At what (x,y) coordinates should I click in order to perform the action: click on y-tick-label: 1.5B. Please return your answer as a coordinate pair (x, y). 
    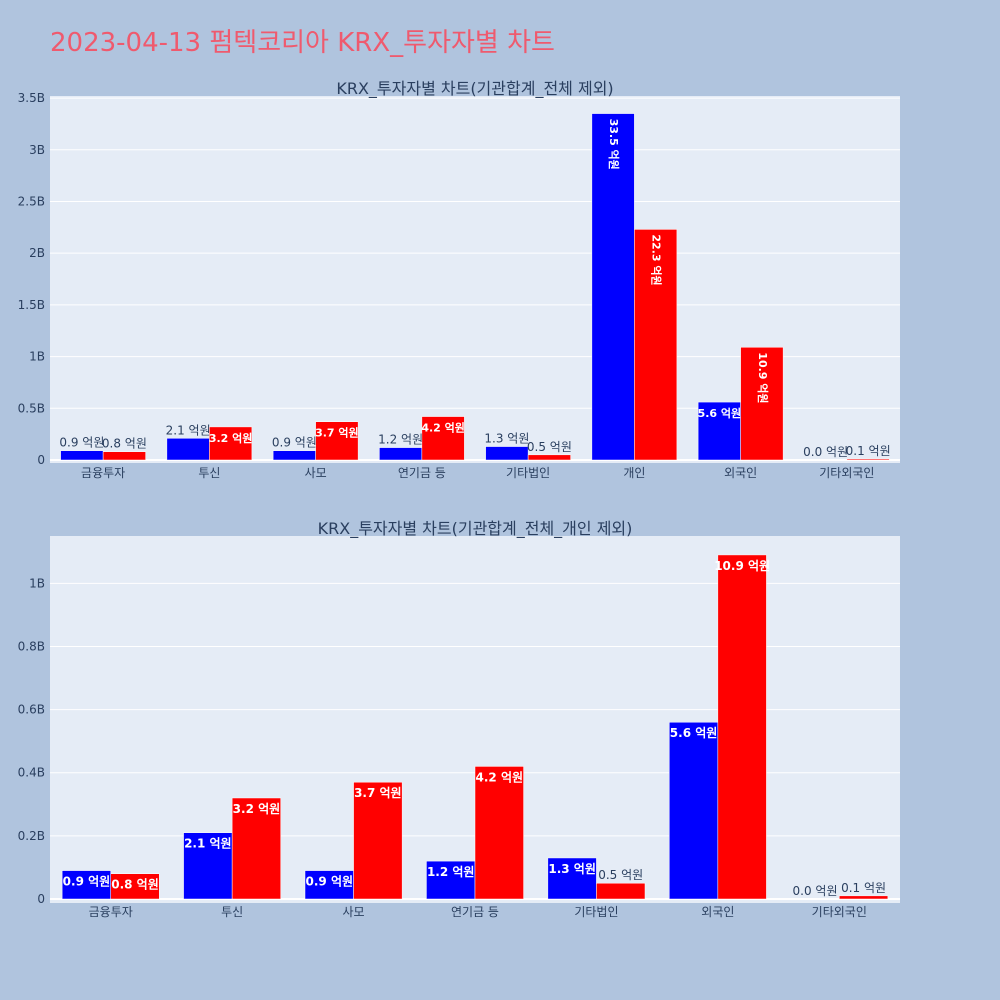
    Looking at the image, I should click on (31, 305).